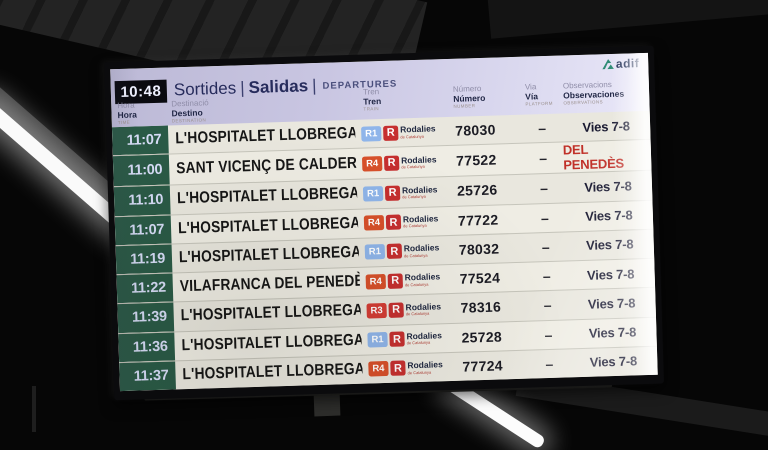 The width and height of the screenshot is (768, 450). Describe the element at coordinates (327, 404) in the screenshot. I see `monitor-mount-bracket` at that location.